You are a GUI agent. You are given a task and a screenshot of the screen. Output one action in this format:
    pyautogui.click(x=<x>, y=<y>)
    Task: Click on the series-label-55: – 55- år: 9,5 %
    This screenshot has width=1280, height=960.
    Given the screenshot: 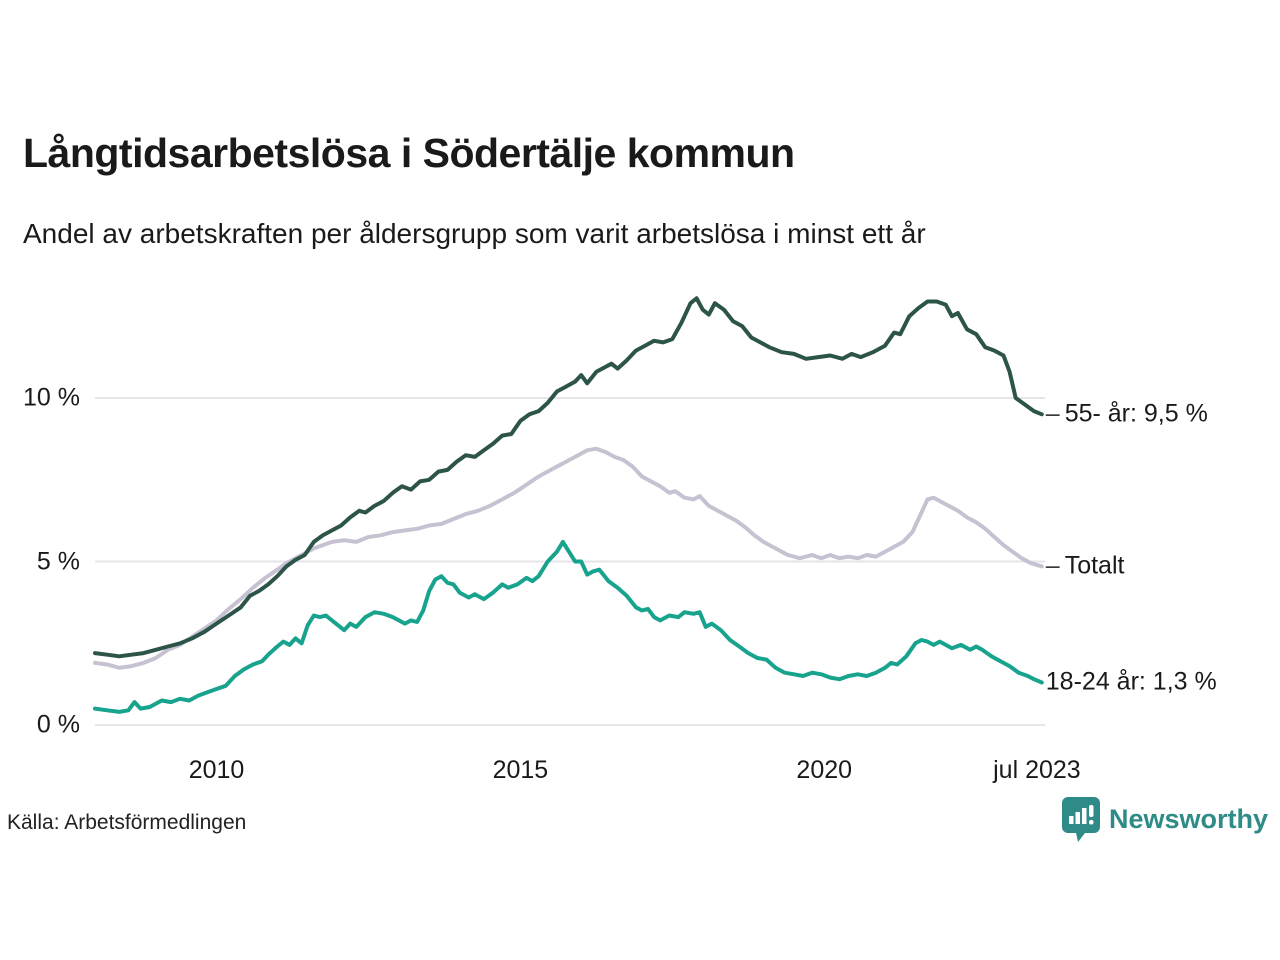 What is the action you would take?
    pyautogui.click(x=1127, y=414)
    